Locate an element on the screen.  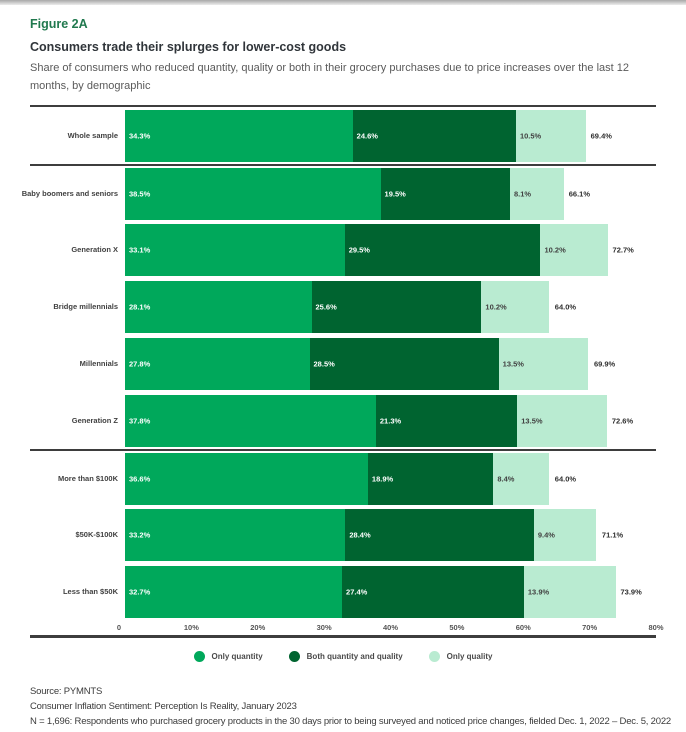
row-label: Bridge millennials is located at coordinates (77, 306).